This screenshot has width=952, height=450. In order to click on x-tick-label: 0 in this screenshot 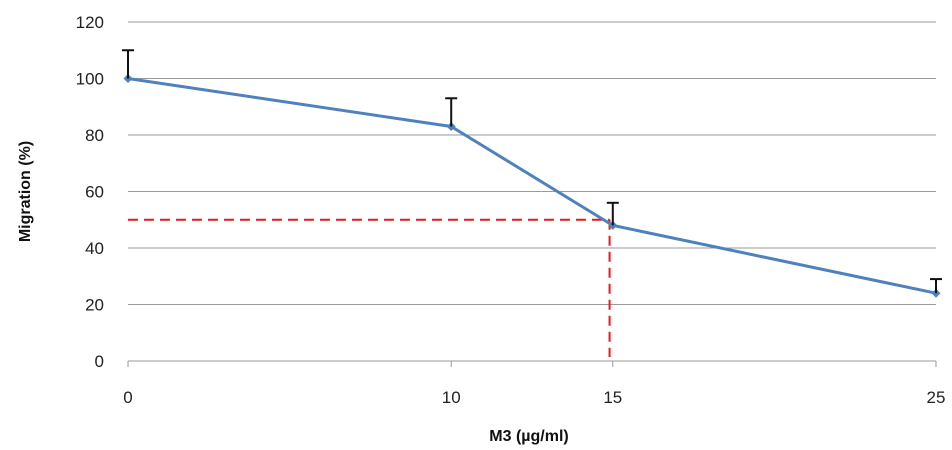, I will do `click(127, 397)`.